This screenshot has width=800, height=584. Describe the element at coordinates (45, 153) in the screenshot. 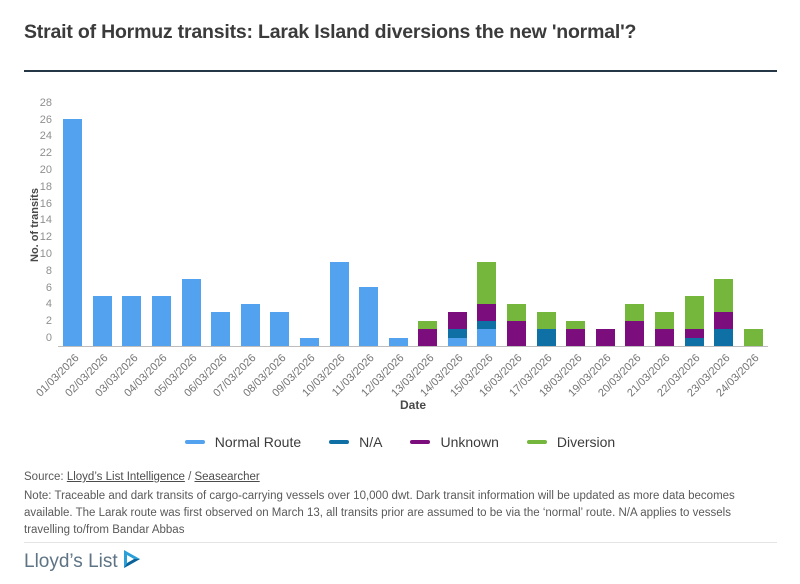

I see `y-tick-label: 22` at that location.